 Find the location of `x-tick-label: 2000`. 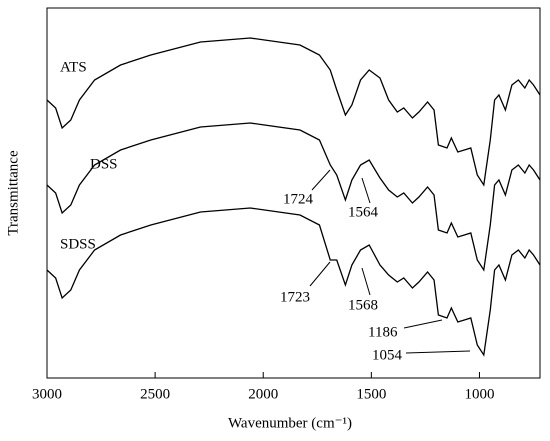

x-tick-label: 2000 is located at coordinates (263, 394).